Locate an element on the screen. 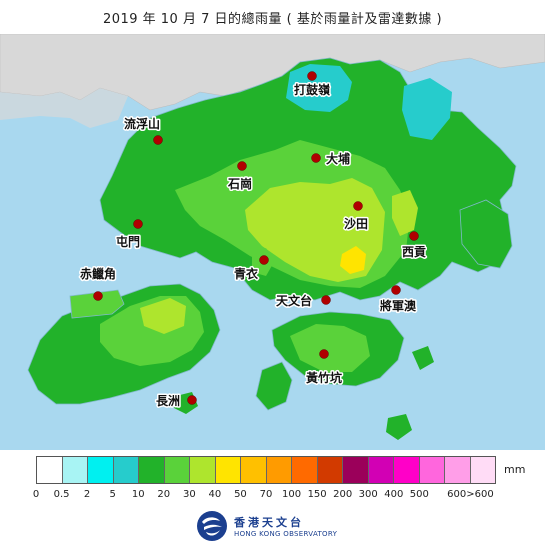  station-ta-kwu-ling: 打鼓嶺 is located at coordinates (313, 85).